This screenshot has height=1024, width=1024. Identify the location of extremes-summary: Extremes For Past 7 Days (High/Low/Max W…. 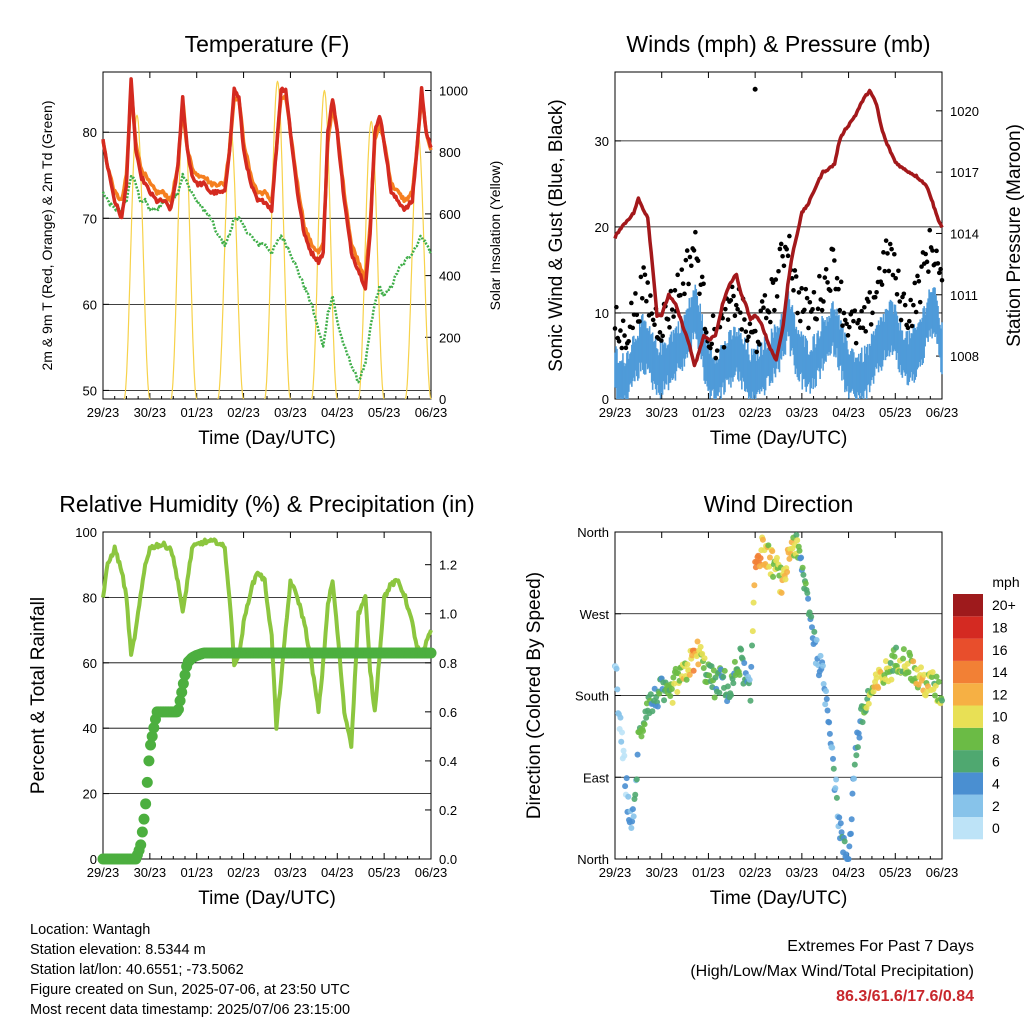
(832, 971).